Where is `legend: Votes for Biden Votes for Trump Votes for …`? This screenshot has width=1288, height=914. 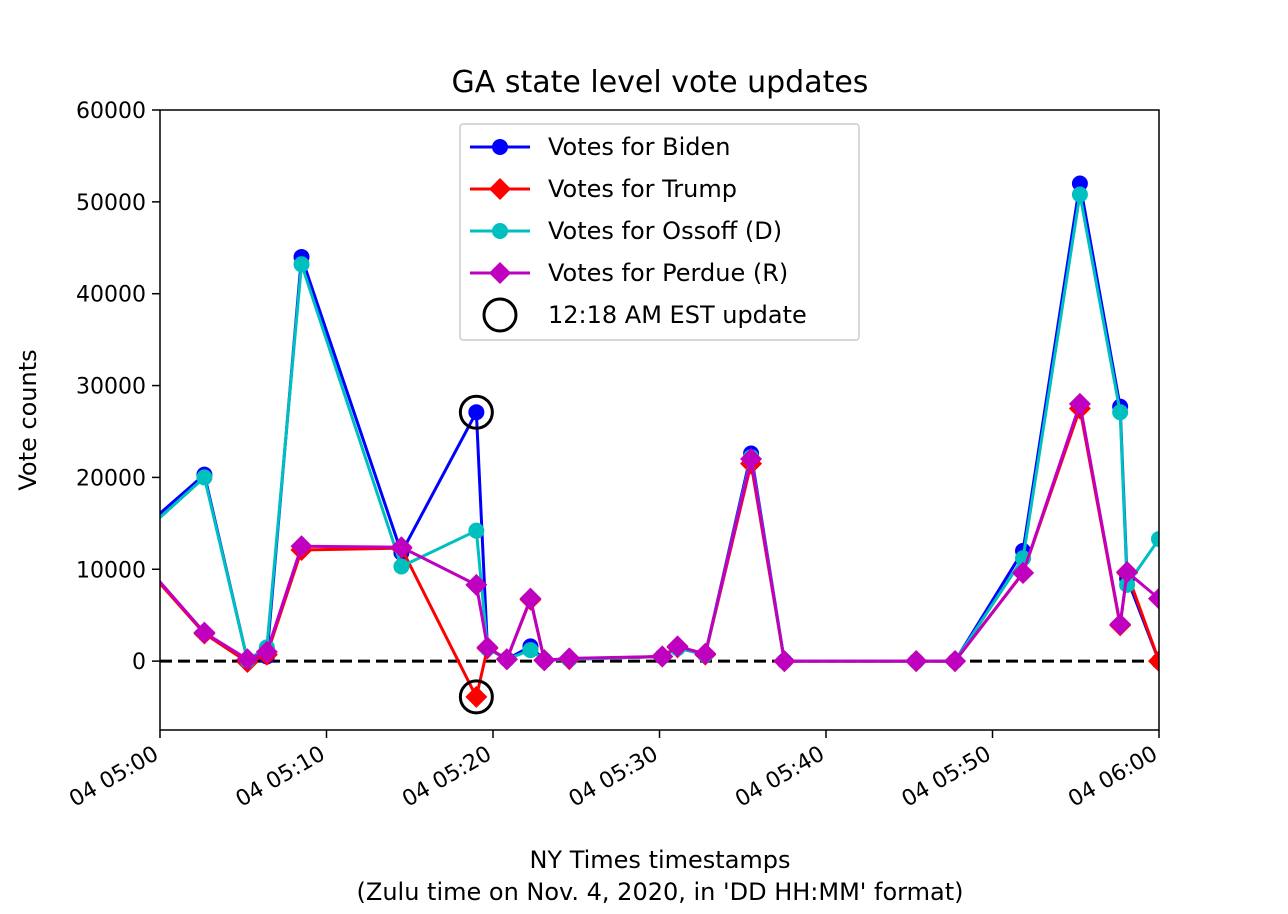 legend: Votes for Biden Votes for Trump Votes for … is located at coordinates (659, 232).